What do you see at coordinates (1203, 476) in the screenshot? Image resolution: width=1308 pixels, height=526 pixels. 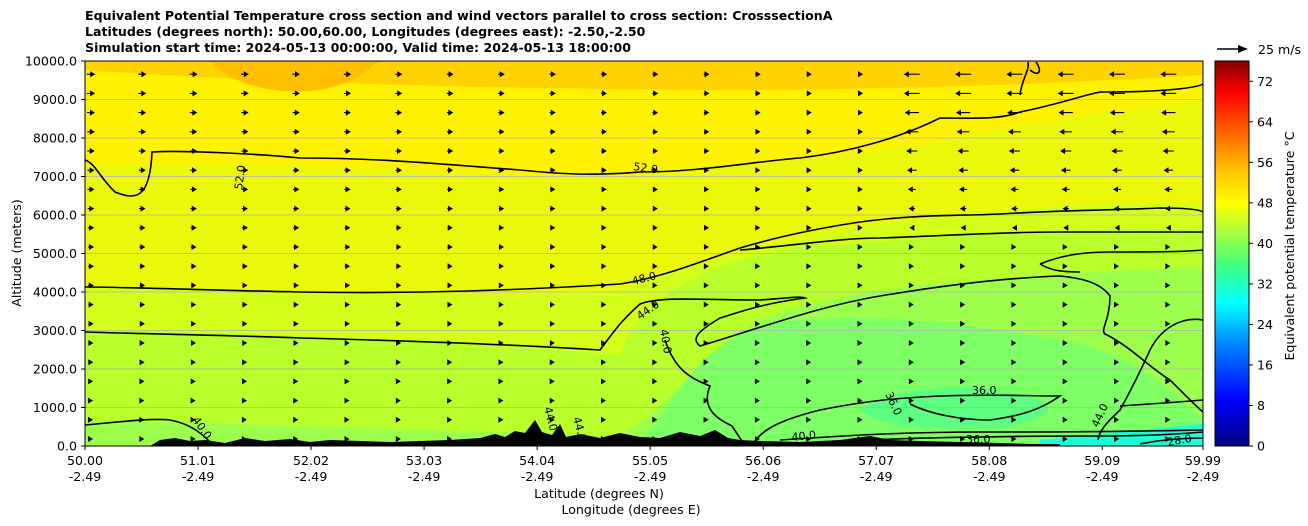 I see `x-tick-label-lon: -2.49` at bounding box center [1203, 476].